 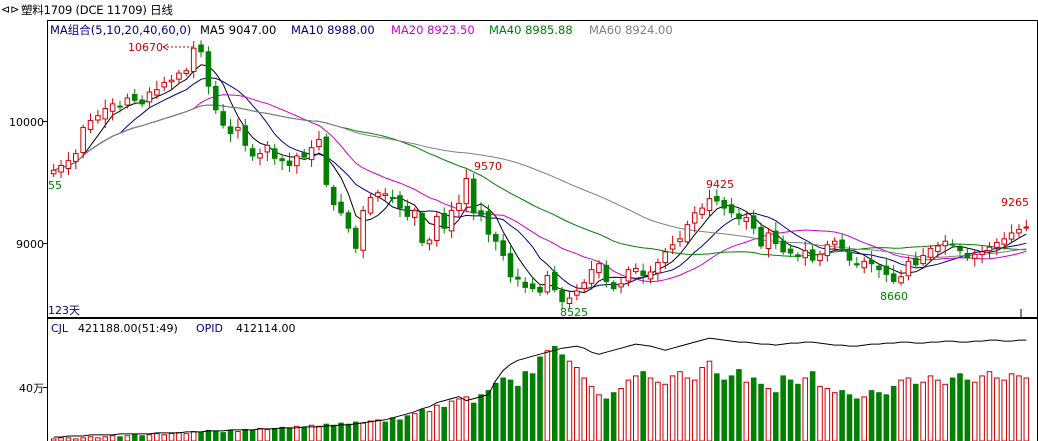 What do you see at coordinates (10, 9) in the screenshot?
I see `back-forward-arrows-icon: ⊲⊳` at bounding box center [10, 9].